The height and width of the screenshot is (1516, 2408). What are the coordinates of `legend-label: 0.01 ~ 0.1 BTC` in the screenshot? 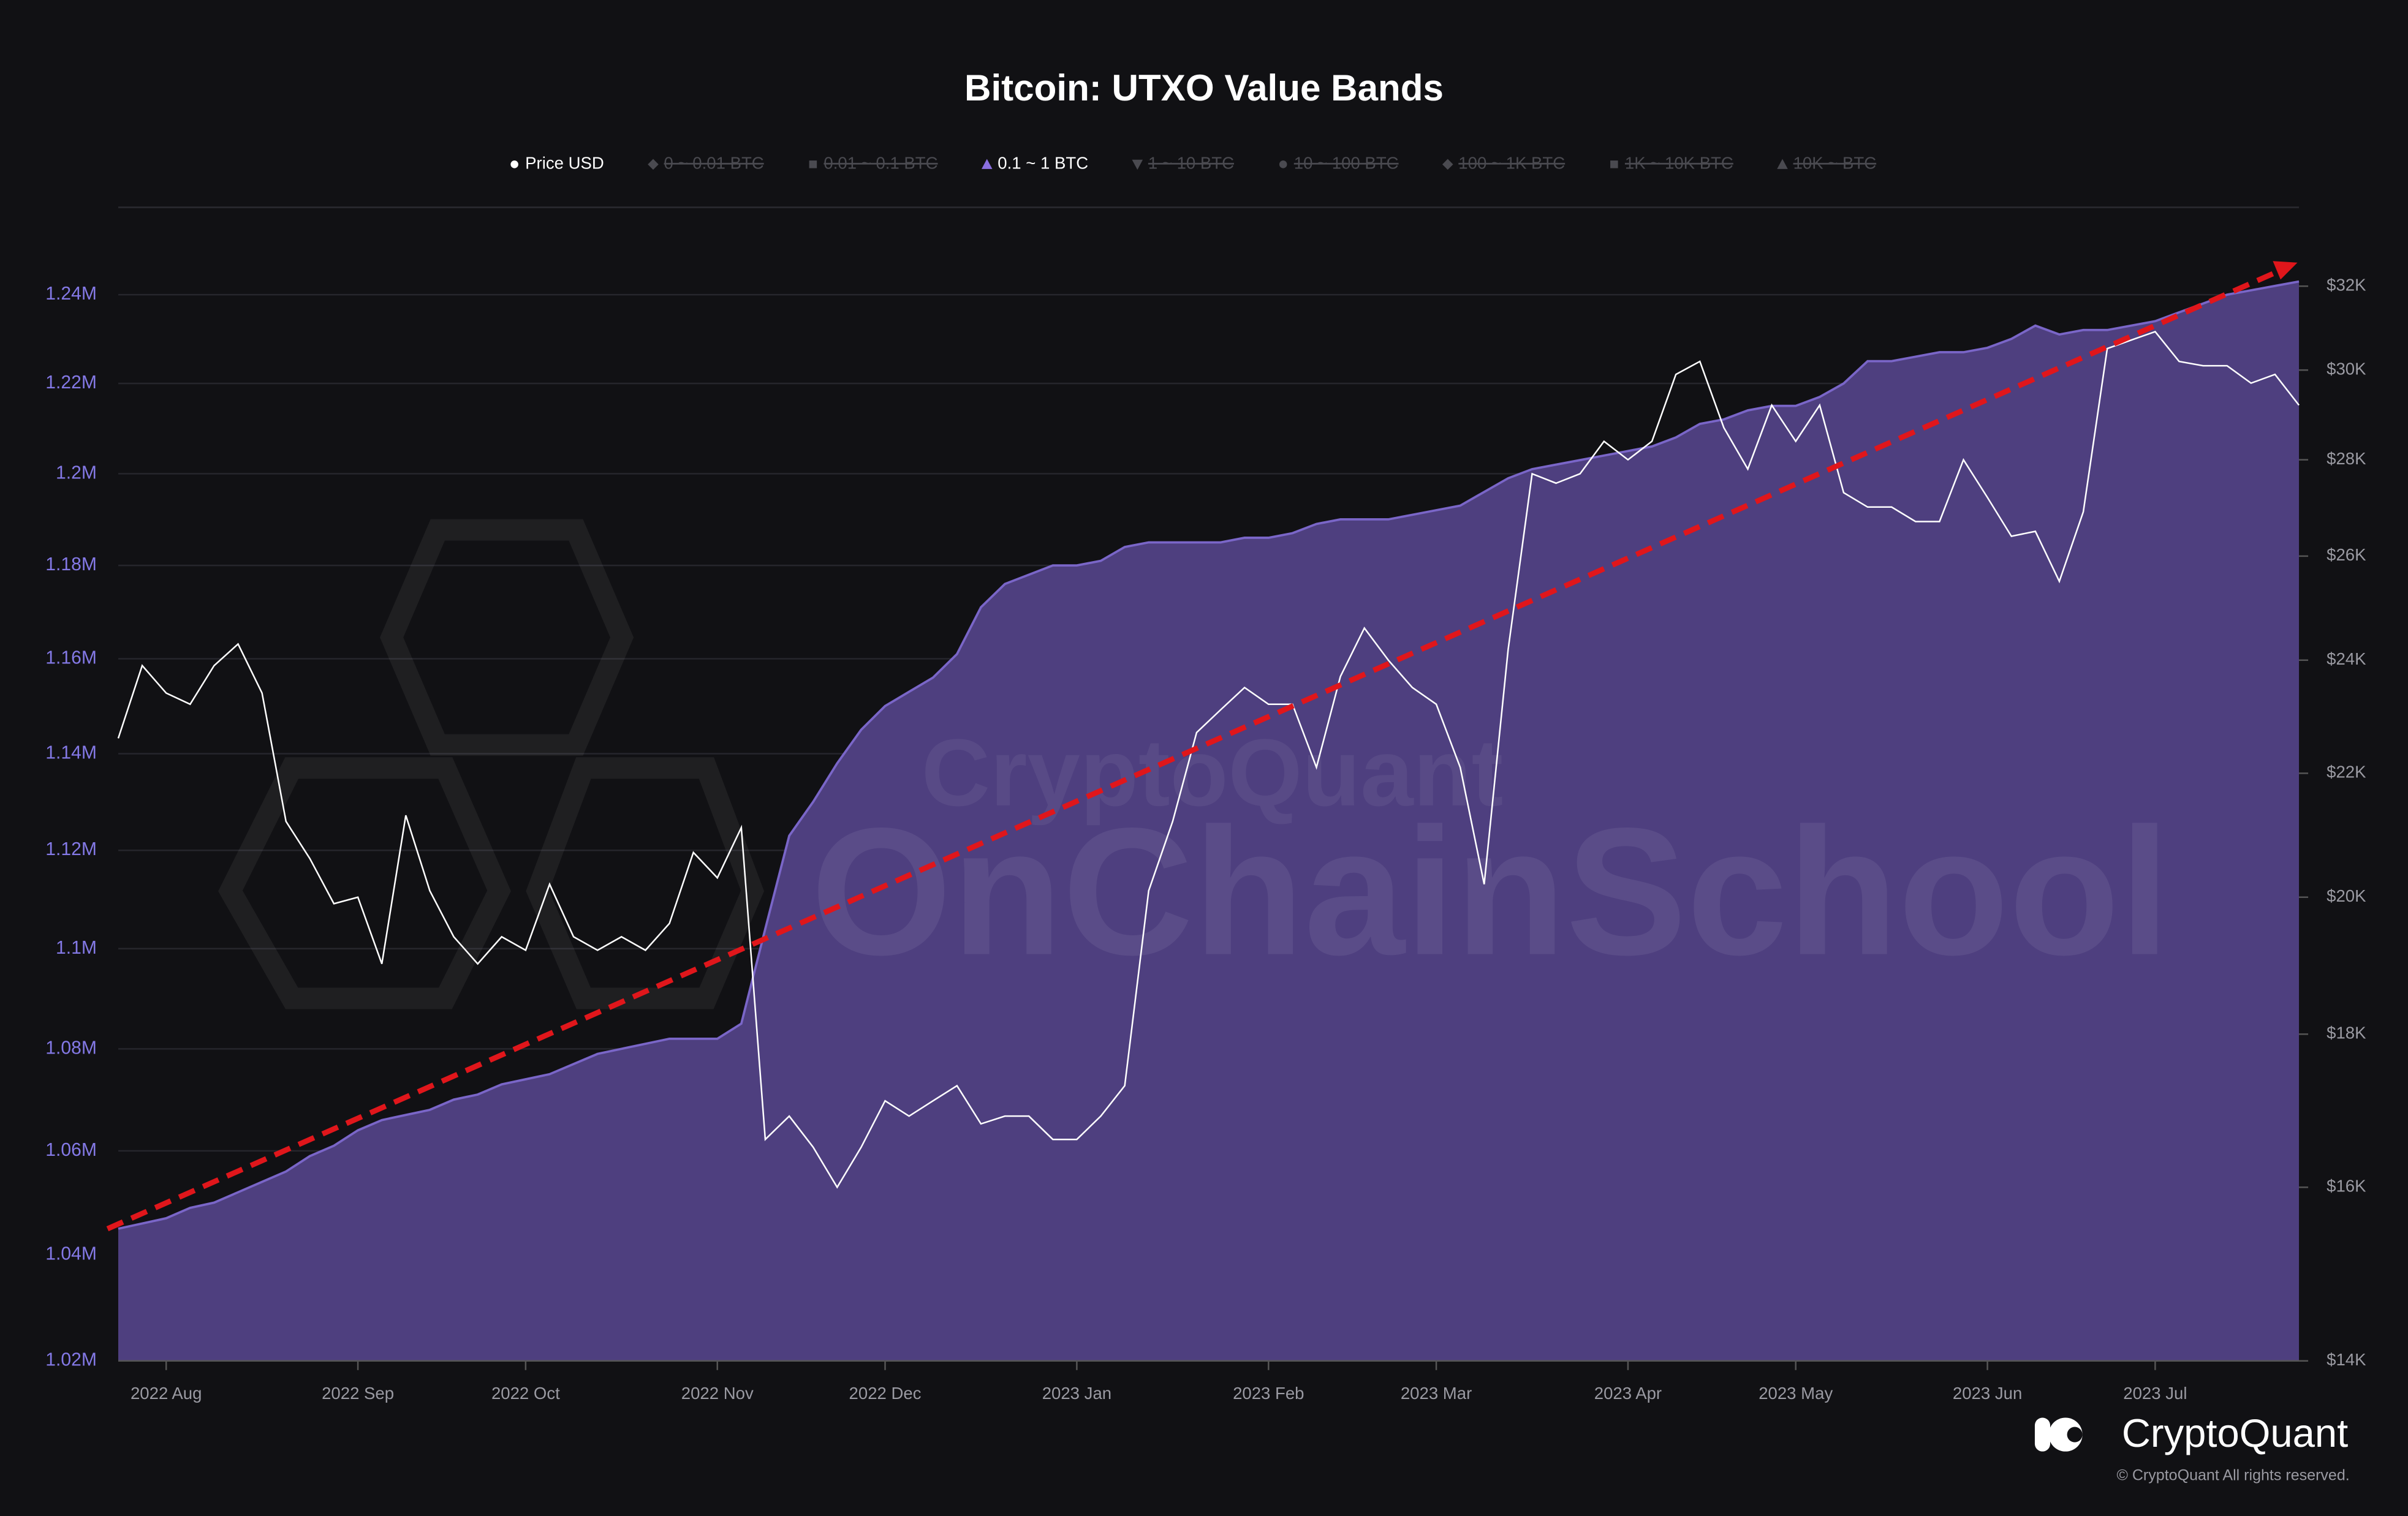 It's located at (880, 163).